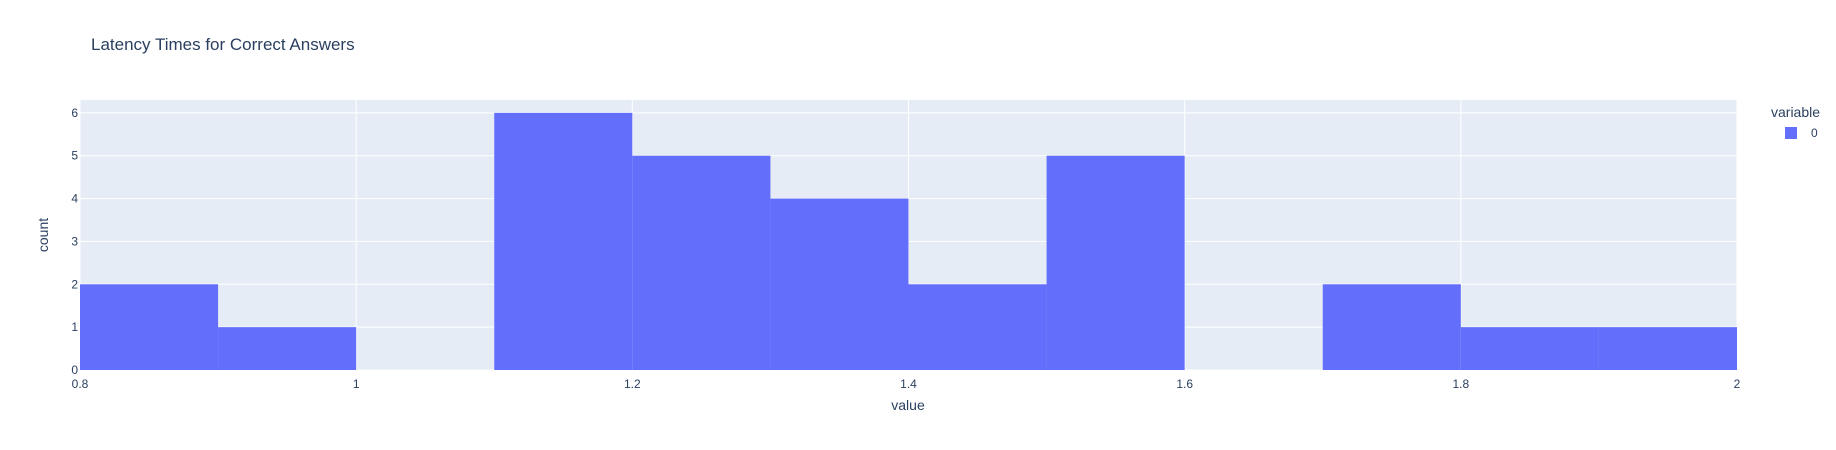 The height and width of the screenshot is (450, 1836). I want to click on legend: variable 0, so click(1795, 122).